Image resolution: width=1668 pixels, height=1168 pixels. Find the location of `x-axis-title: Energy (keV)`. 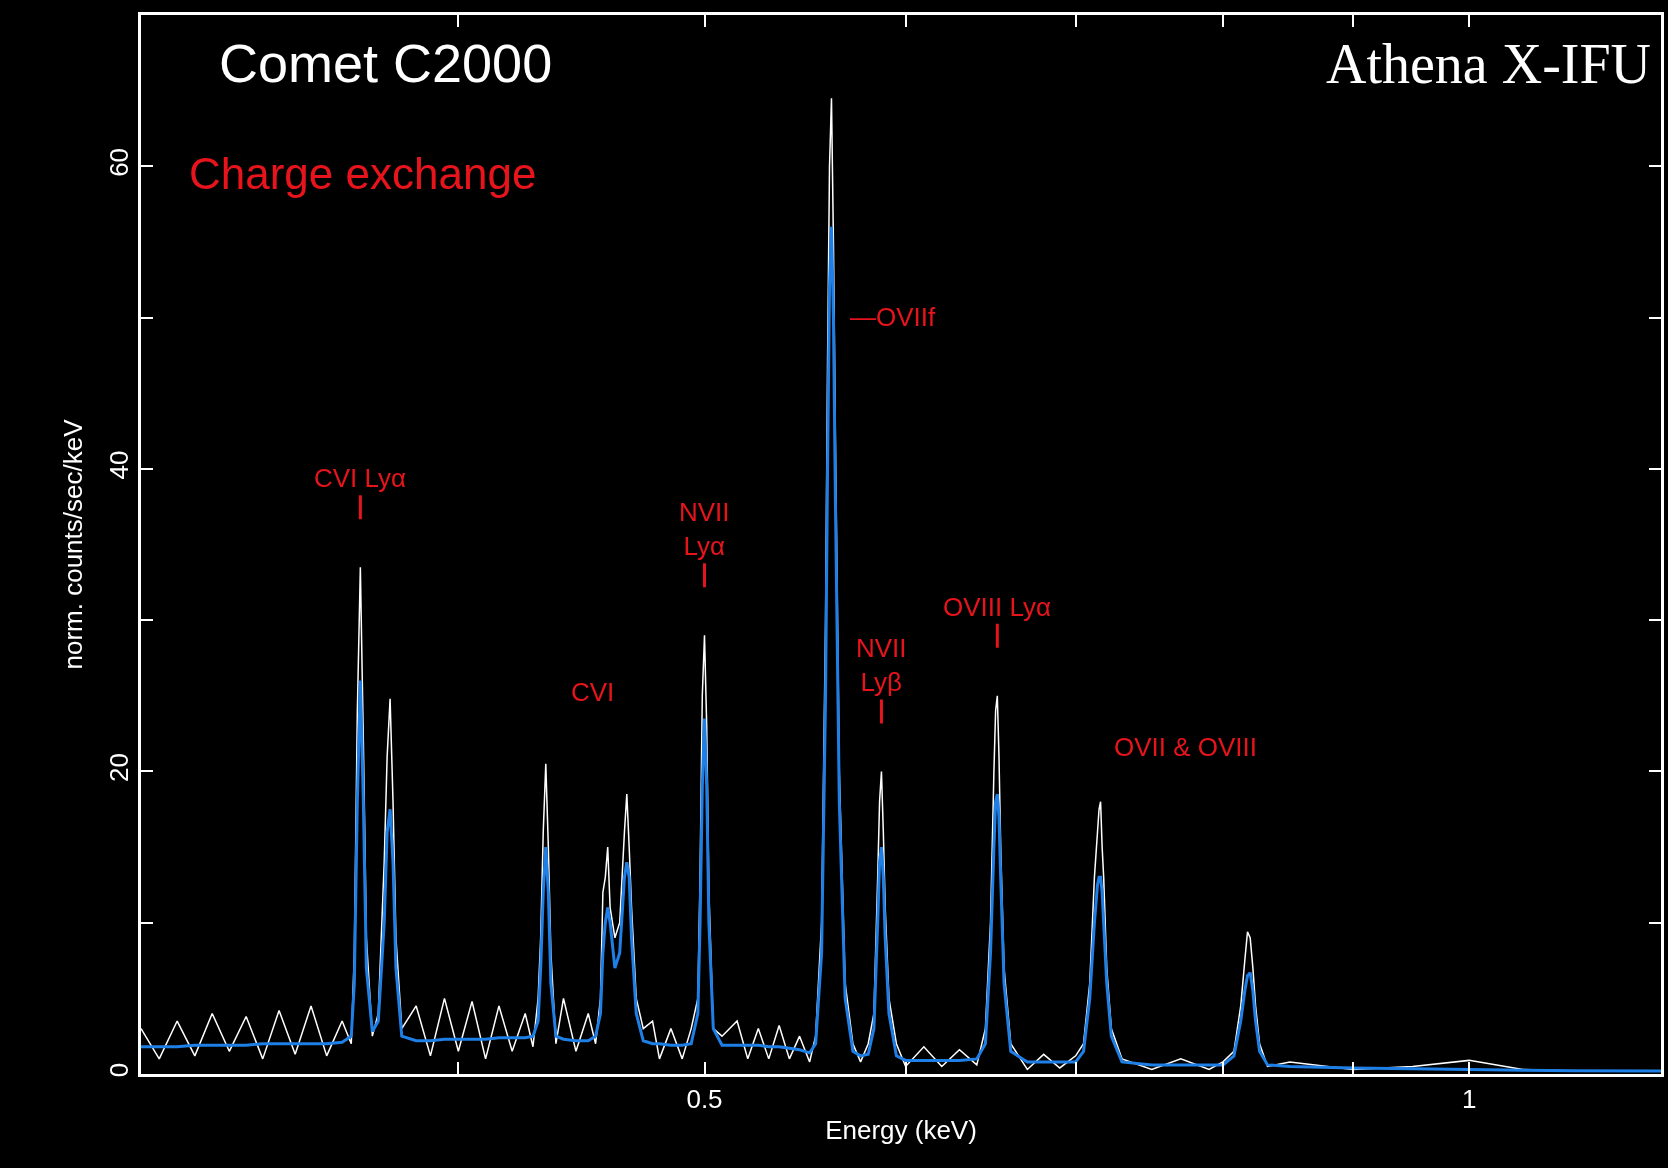

x-axis-title: Energy (keV) is located at coordinates (901, 1129).